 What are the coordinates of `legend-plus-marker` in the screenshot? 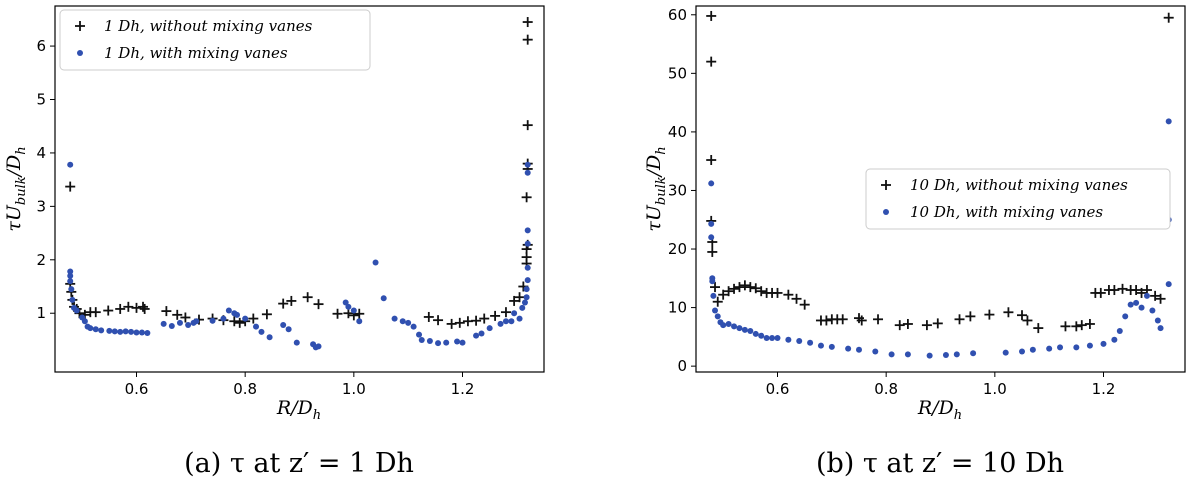 It's located at (886, 185).